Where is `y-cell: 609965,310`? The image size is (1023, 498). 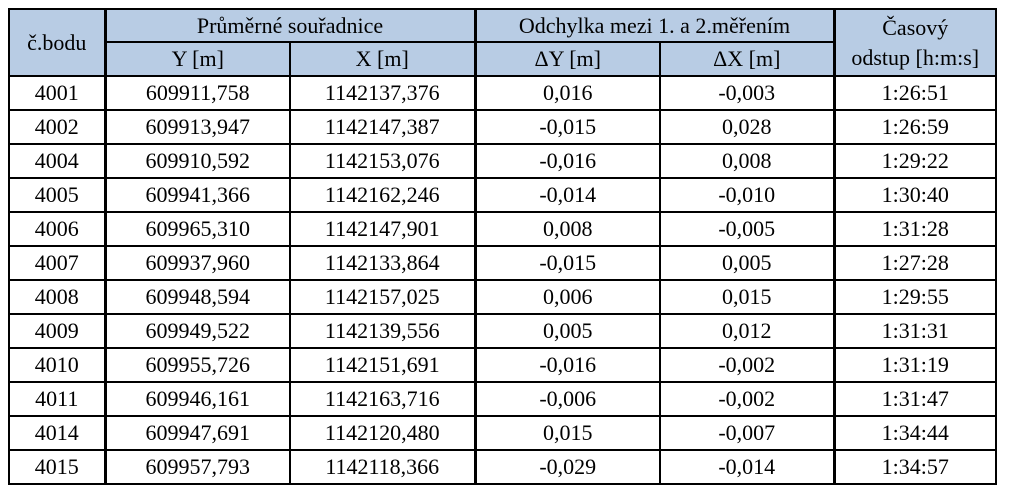
y-cell: 609965,310 is located at coordinates (197, 229).